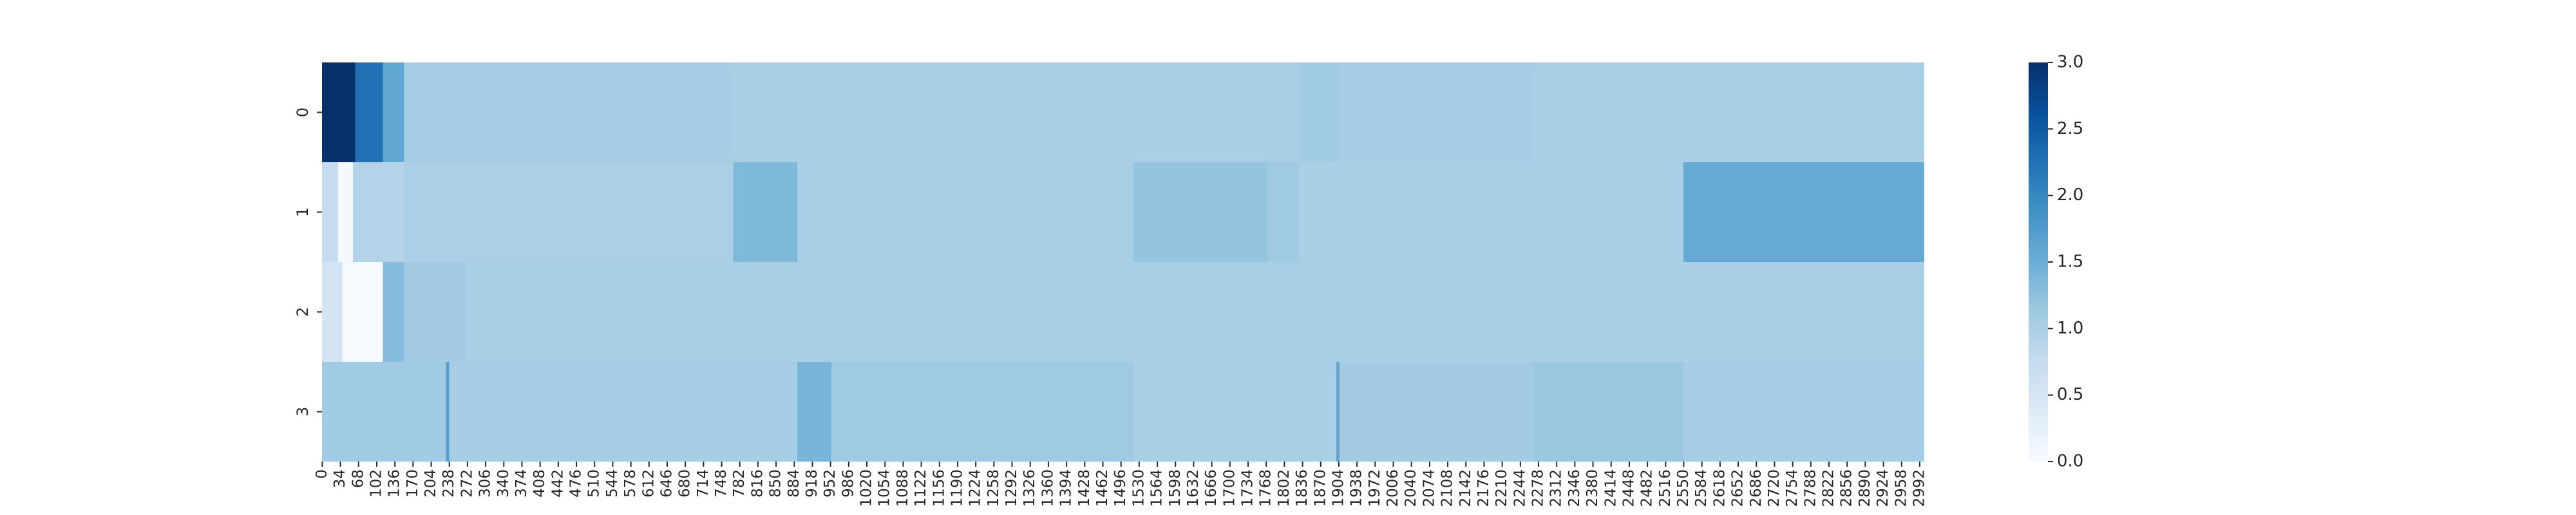 The height and width of the screenshot is (515, 2576). I want to click on x-tick-label-578: 578, so click(630, 484).